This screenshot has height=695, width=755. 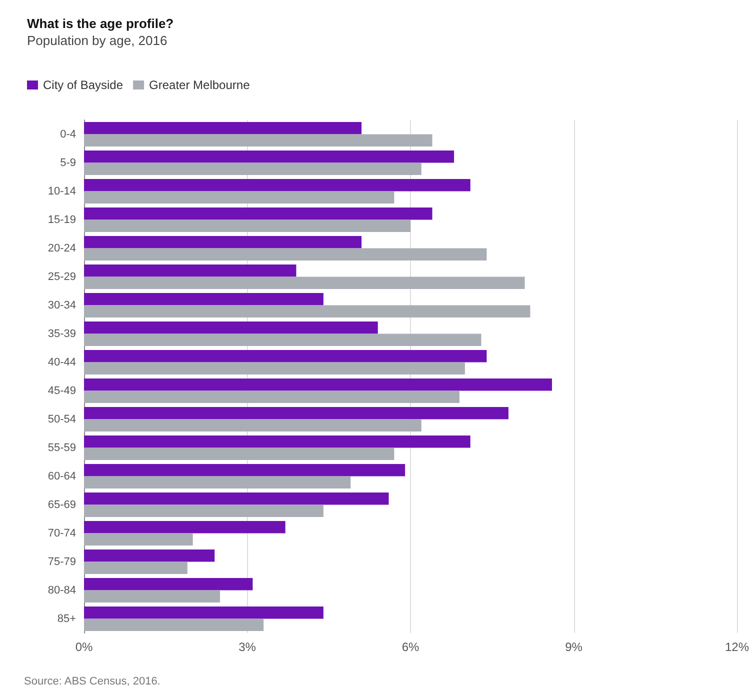 I want to click on y-tick-label: 55-59, so click(x=62, y=448).